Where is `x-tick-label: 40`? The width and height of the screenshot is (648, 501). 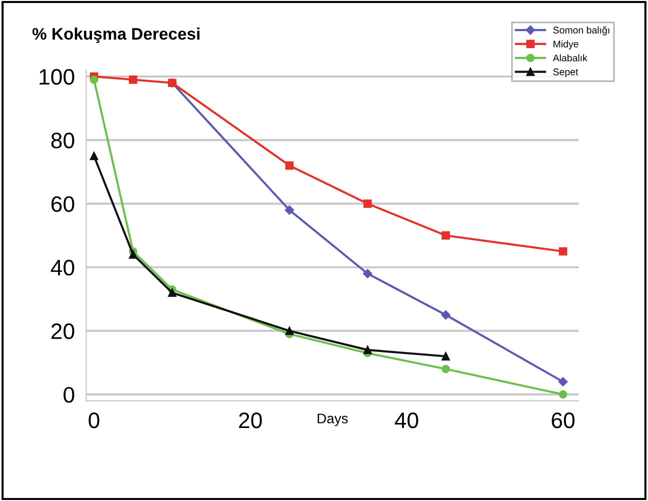 x-tick-label: 40 is located at coordinates (406, 420).